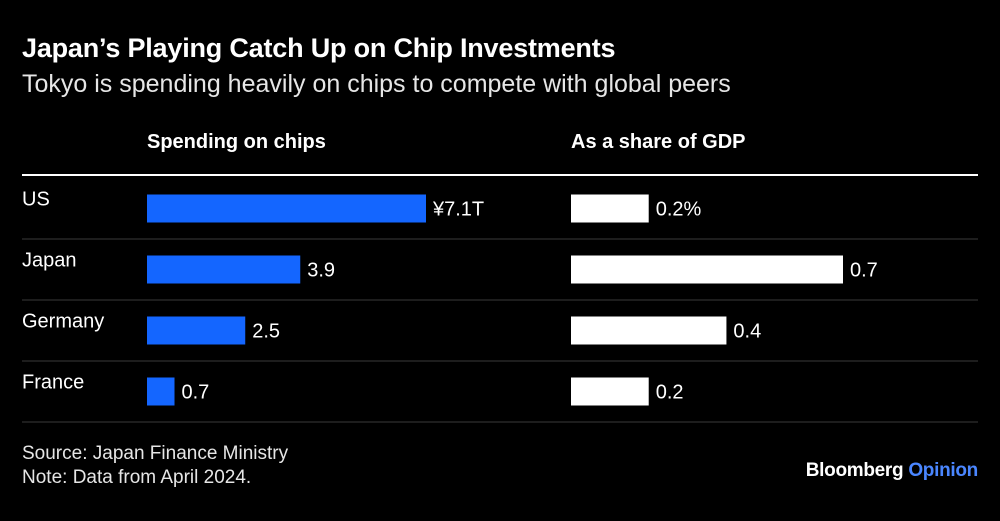  Describe the element at coordinates (266, 332) in the screenshot. I see `spending-value-germany: 2.5` at that location.